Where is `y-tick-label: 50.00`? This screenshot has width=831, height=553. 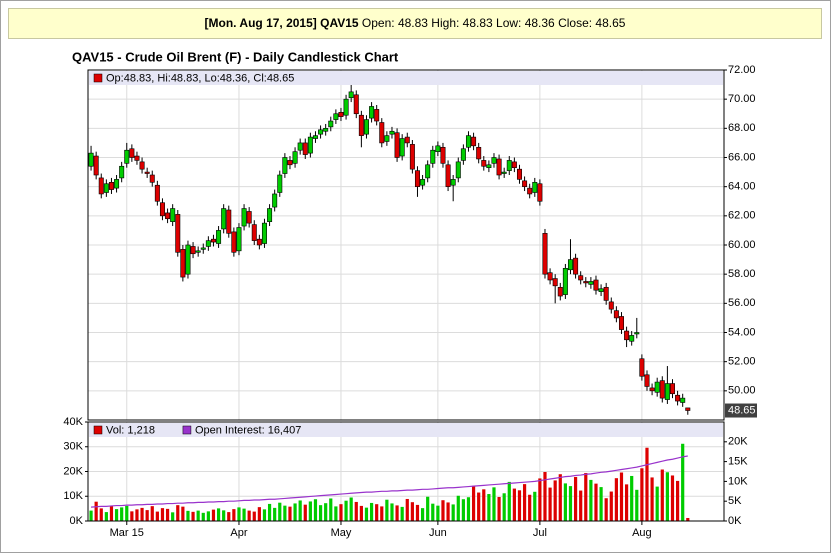 y-tick-label: 50.00 is located at coordinates (742, 391).